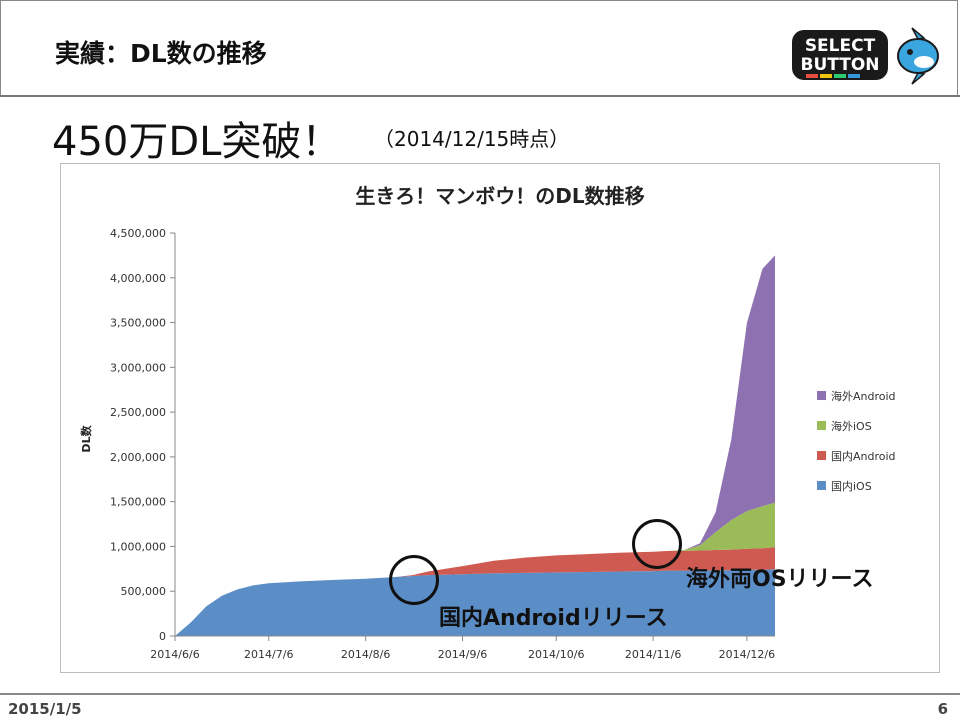 The image size is (960, 720). I want to click on headline: 450万DL突破！, so click(197, 142).